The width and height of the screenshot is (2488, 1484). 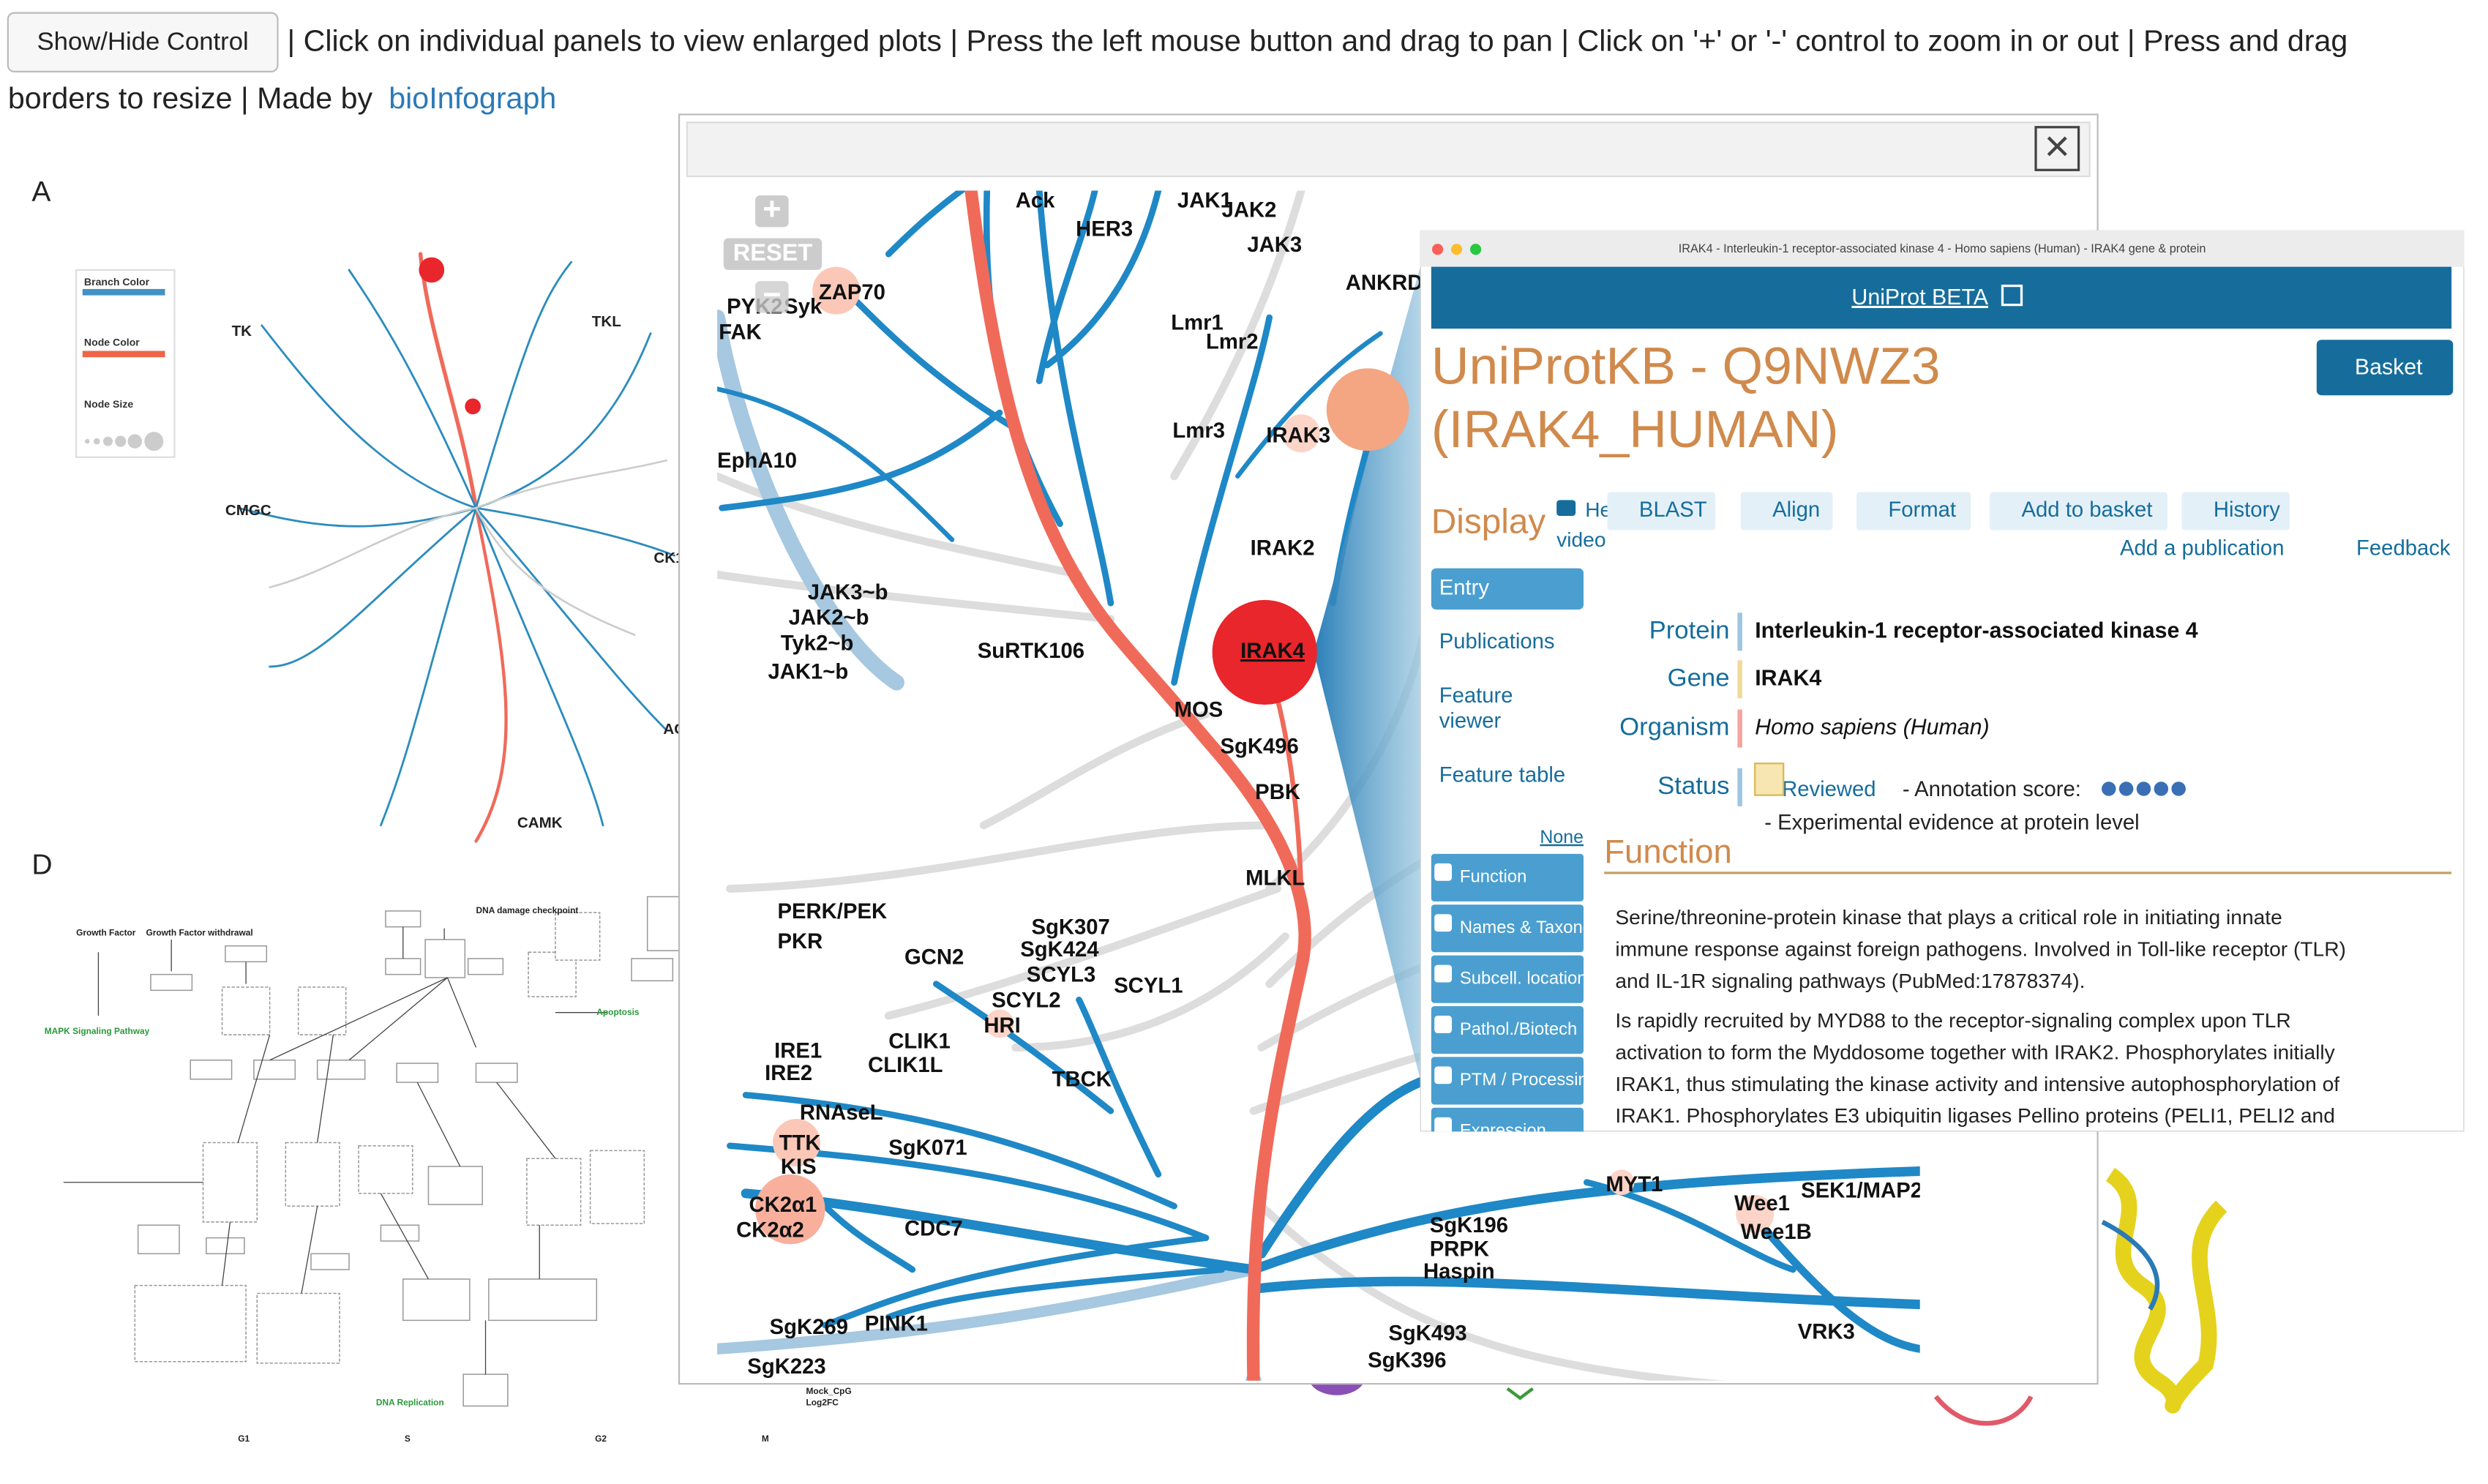 What do you see at coordinates (1580, 539) in the screenshot?
I see `help-link: video` at bounding box center [1580, 539].